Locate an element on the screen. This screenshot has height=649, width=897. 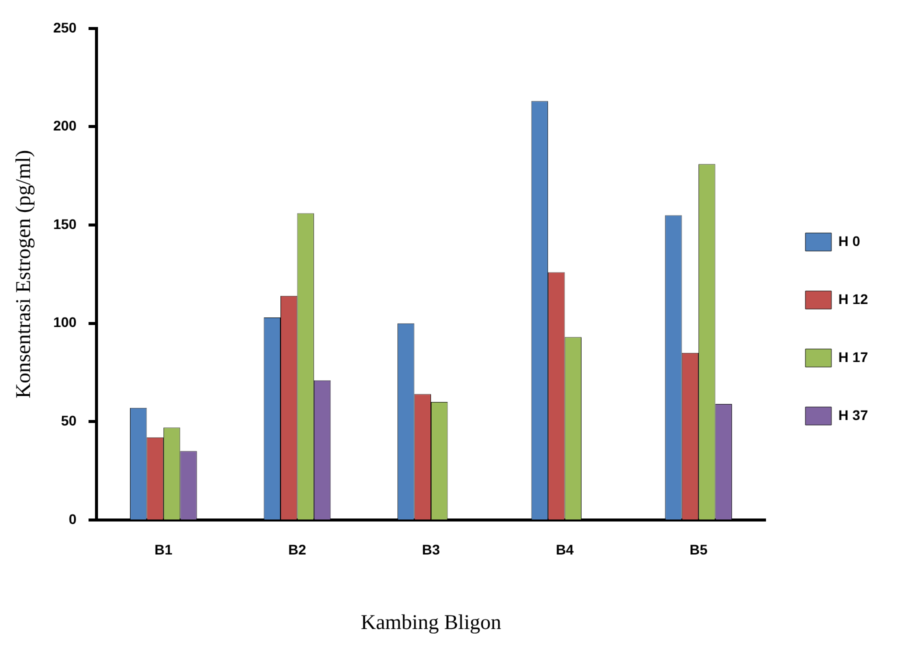
x-tick-label: B2 is located at coordinates (297, 549).